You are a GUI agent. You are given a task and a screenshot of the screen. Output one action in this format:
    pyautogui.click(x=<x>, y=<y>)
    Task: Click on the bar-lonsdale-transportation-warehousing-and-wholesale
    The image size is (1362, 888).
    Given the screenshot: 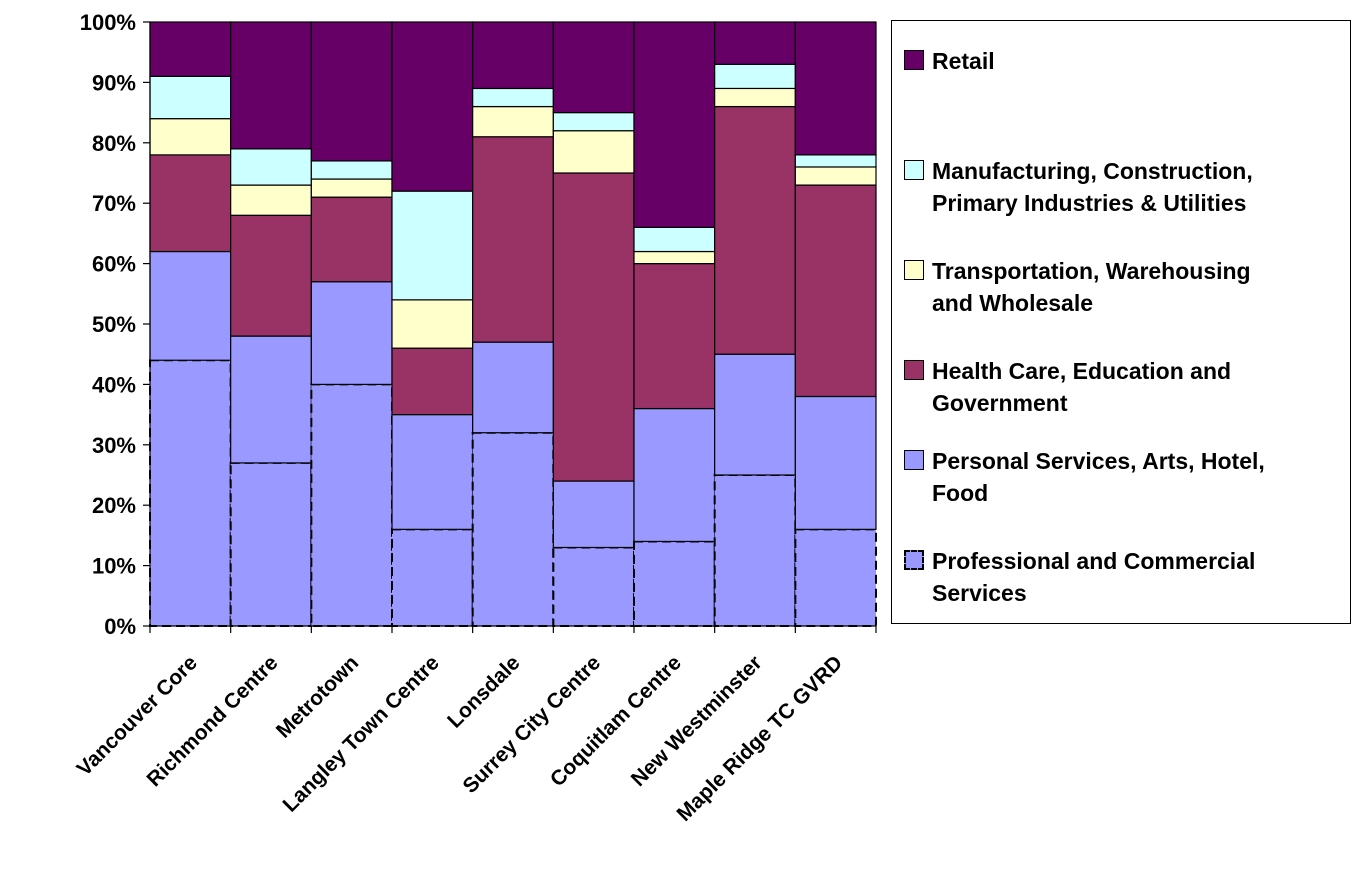 What is the action you would take?
    pyautogui.click(x=513, y=121)
    